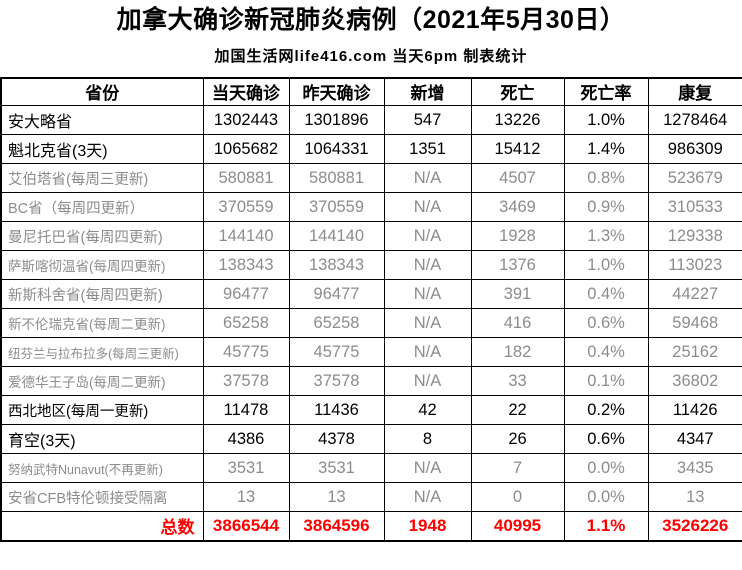 The height and width of the screenshot is (570, 742). Describe the element at coordinates (606, 178) in the screenshot. I see `value-cell: 0.8%` at that location.